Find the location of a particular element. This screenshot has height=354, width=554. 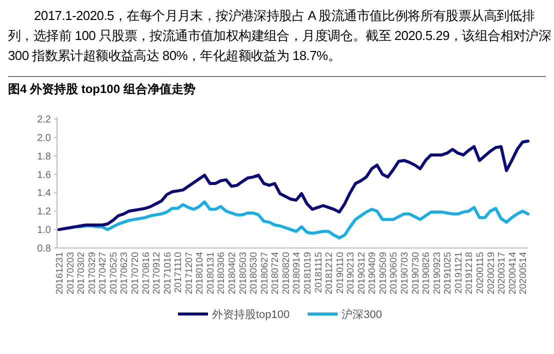

x-tick-label: 20200219 is located at coordinates (491, 273).